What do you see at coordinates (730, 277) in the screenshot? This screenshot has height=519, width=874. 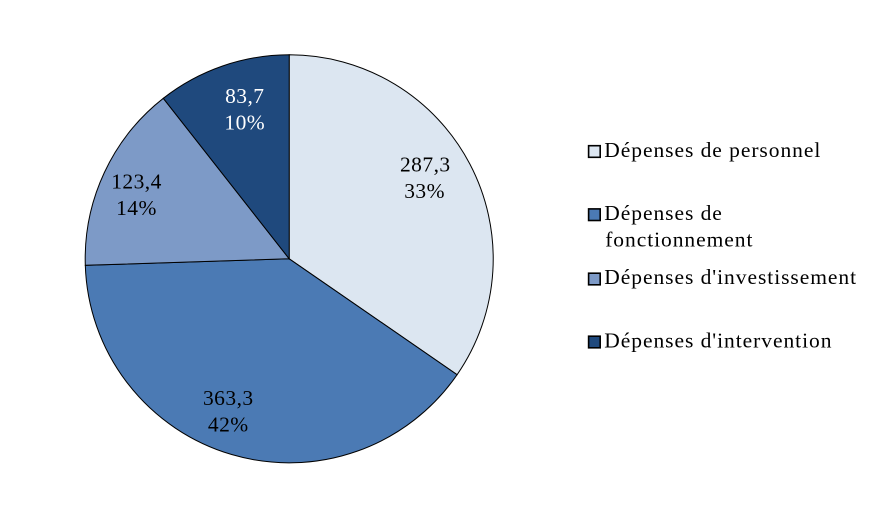 I see `svg-text: Dépenses d'investissement` at bounding box center [730, 277].